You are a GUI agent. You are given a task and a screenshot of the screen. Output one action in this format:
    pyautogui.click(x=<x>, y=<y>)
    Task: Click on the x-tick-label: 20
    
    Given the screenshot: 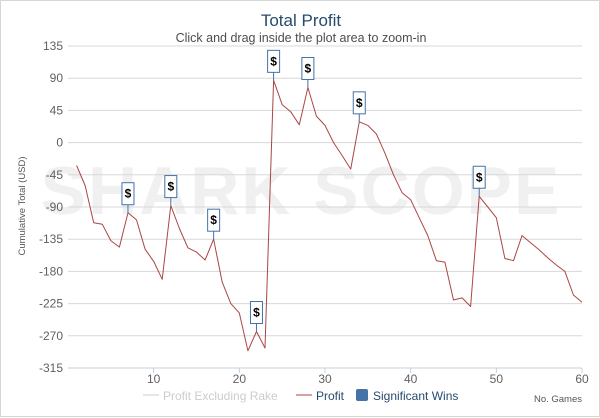 What is the action you would take?
    pyautogui.click(x=240, y=379)
    